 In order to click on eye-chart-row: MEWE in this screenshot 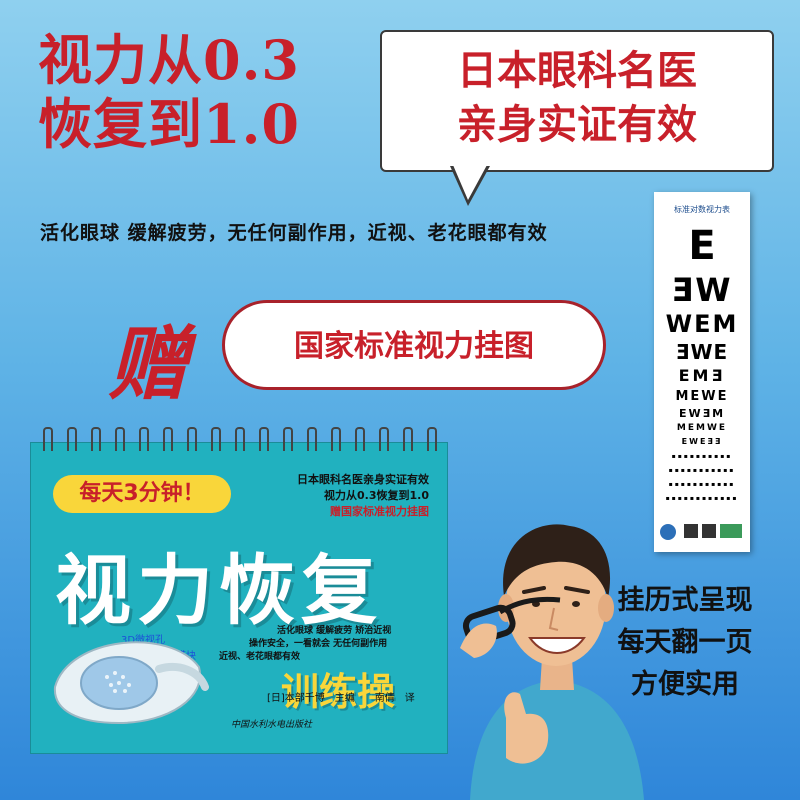, I will do `click(702, 396)`.